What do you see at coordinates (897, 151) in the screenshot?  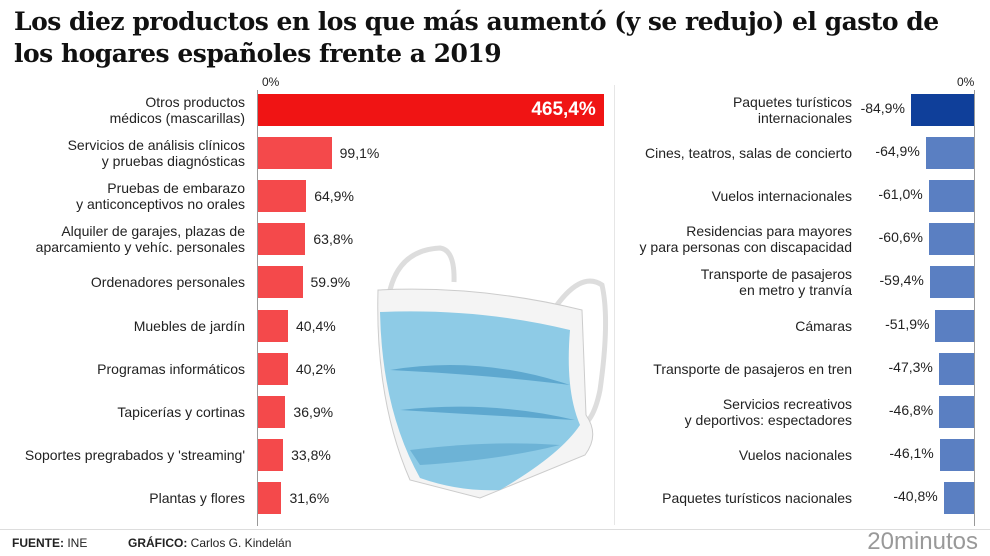 I see `value-label: -64,9%` at bounding box center [897, 151].